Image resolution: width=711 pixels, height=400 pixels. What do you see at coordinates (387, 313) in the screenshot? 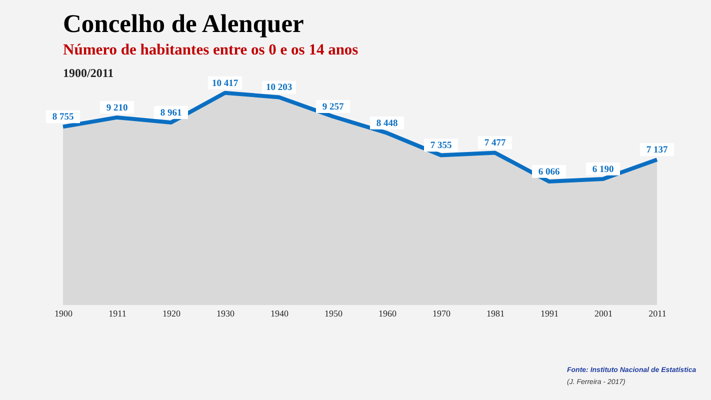
I see `x-tick-label: 1960` at bounding box center [387, 313].